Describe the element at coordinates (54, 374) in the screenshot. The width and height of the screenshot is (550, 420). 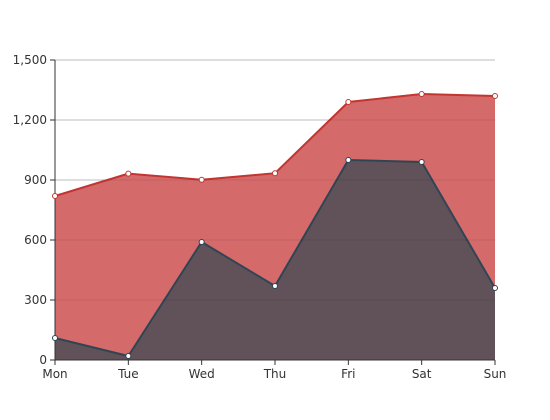
I see `x-tick-label: Mon` at that location.